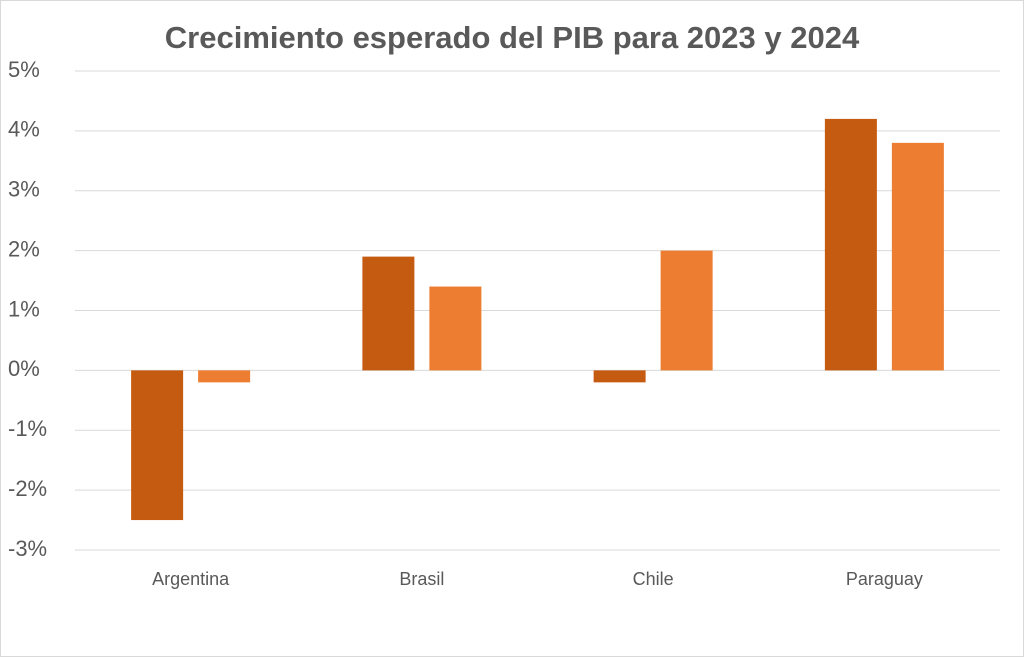  What do you see at coordinates (24, 368) in the screenshot?
I see `y-tick-label: 0%` at bounding box center [24, 368].